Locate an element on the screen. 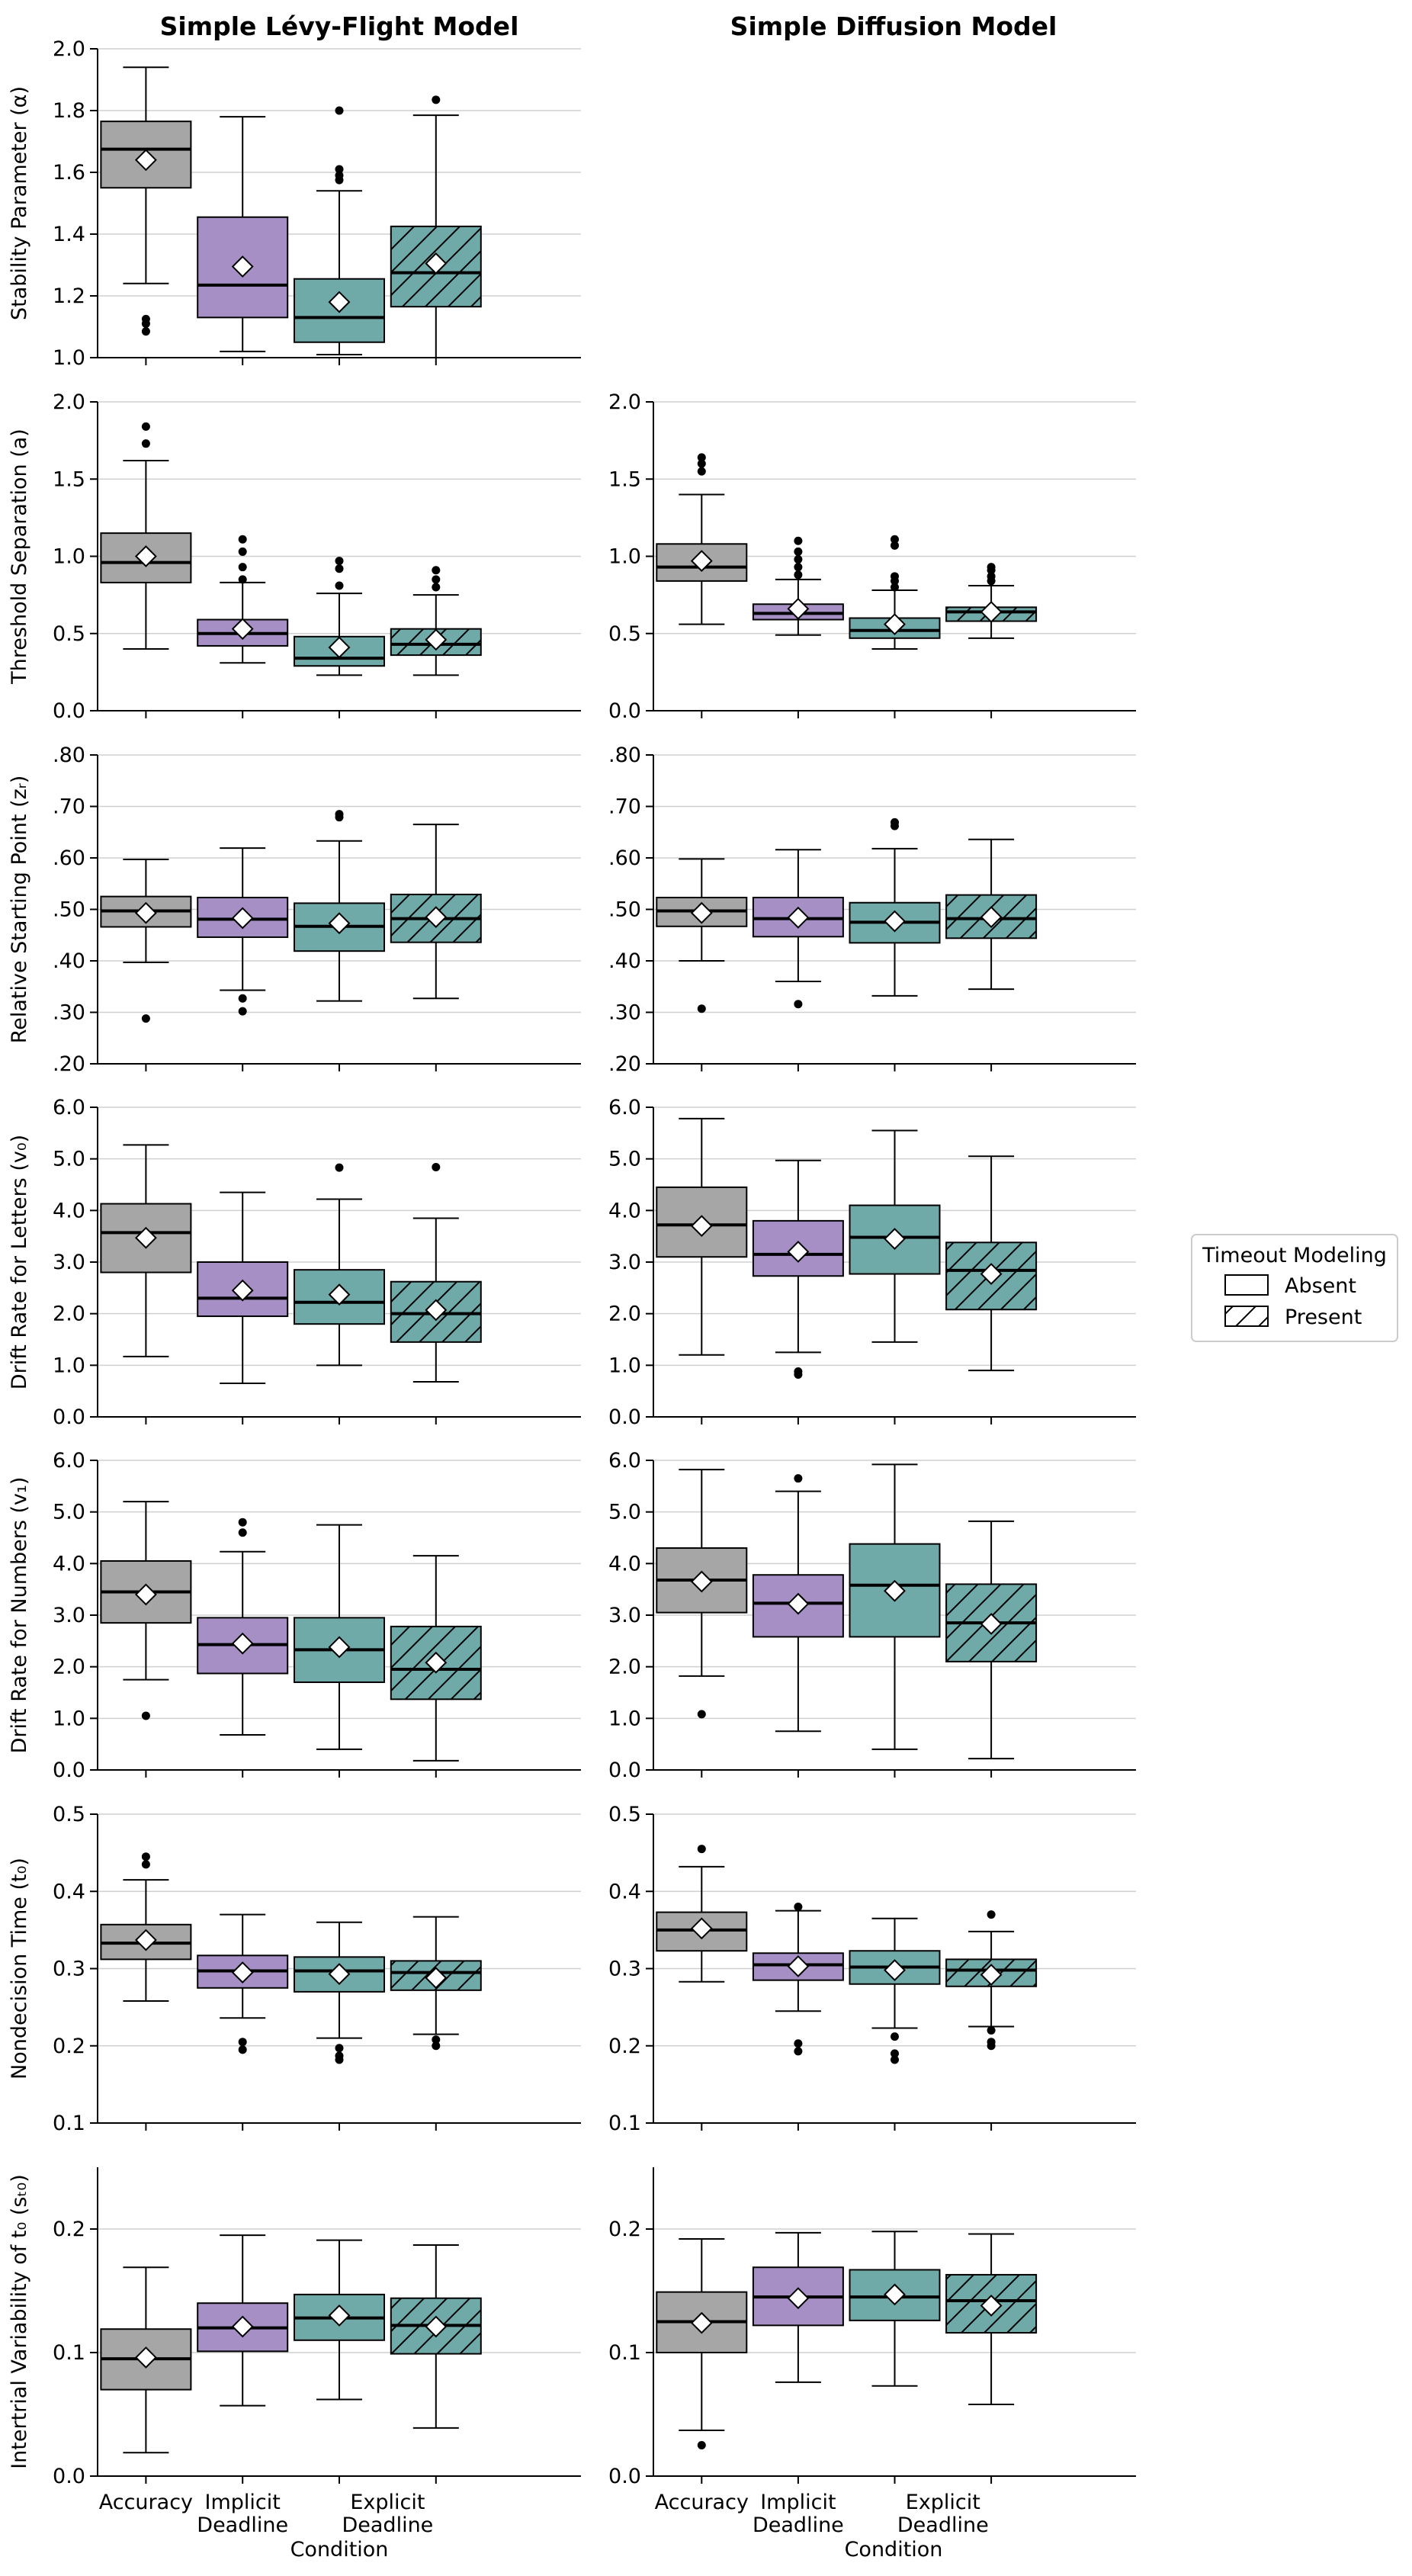 This screenshot has width=1412, height=2576. y-tick-label: .40 is located at coordinates (624, 961).